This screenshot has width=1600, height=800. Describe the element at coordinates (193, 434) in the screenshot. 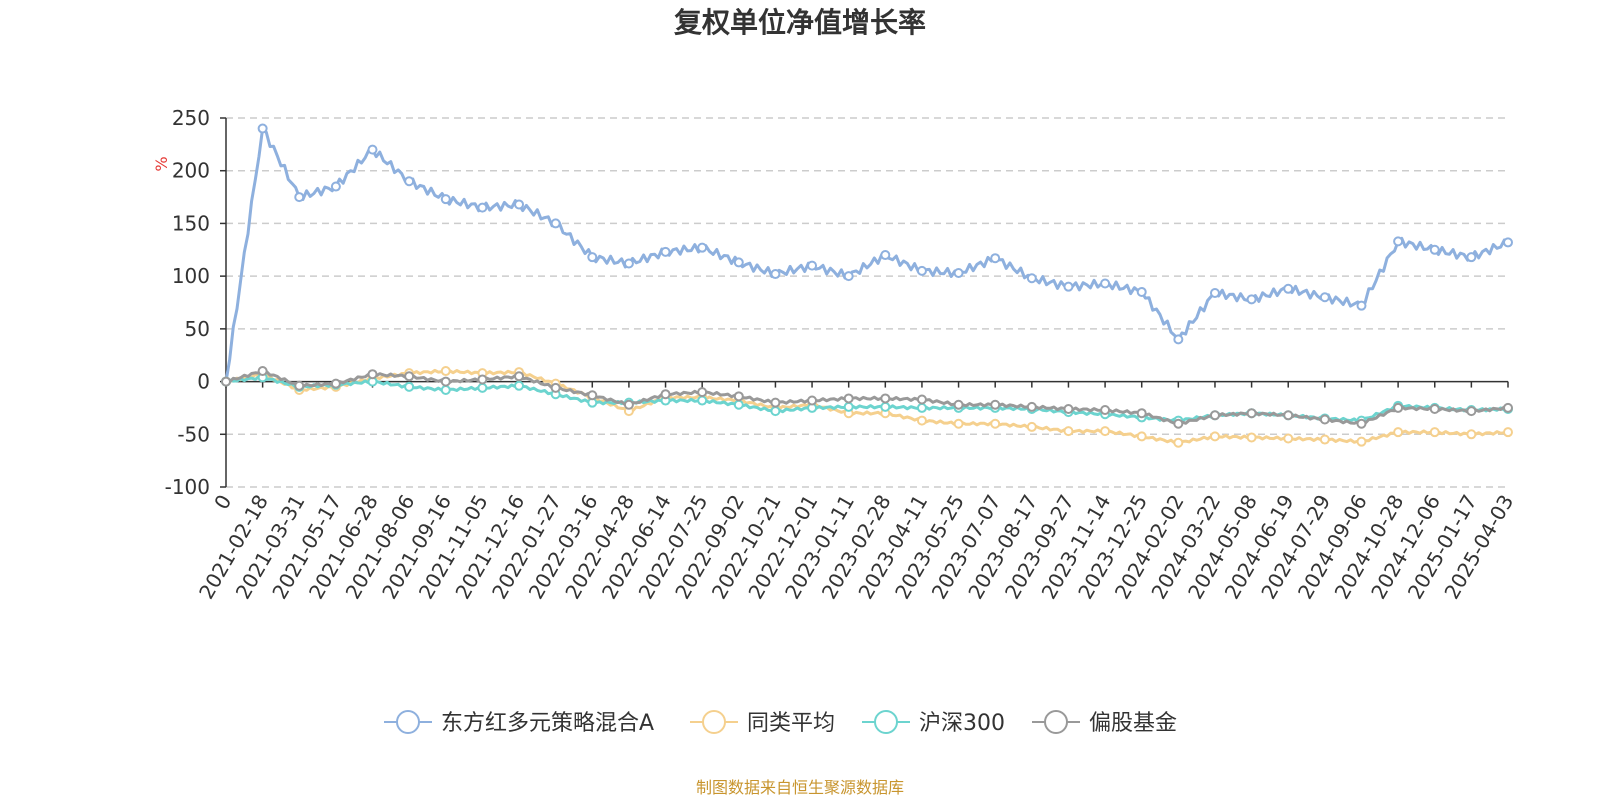

I see `y-tick-label: -50` at that location.